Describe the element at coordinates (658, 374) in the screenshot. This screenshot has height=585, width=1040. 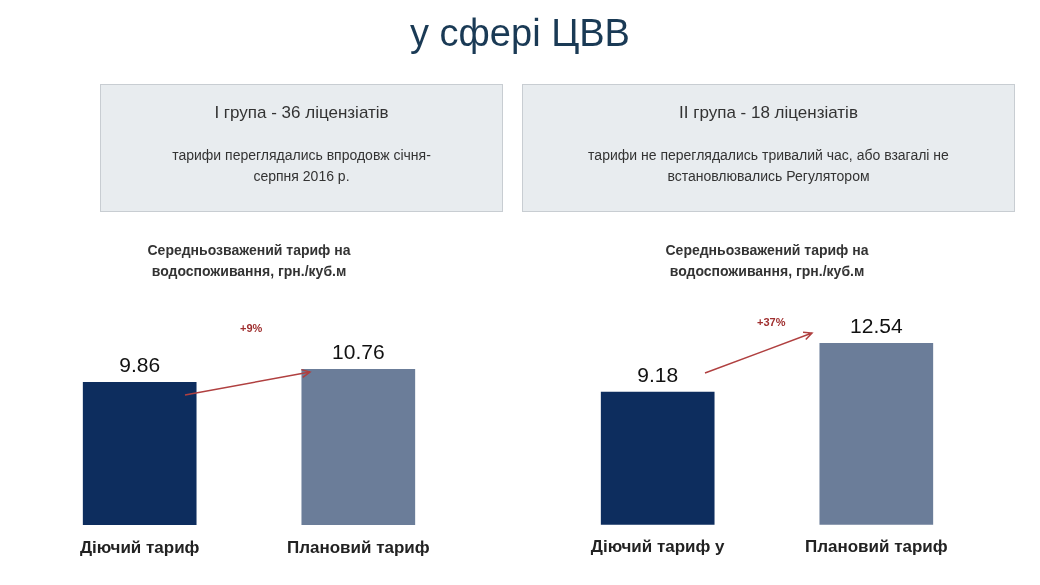
I see `data-label: 9.18` at that location.